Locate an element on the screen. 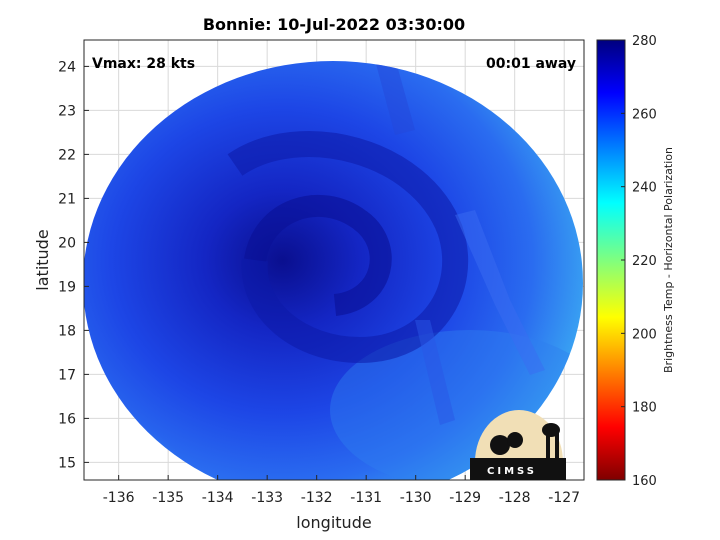  colorbar-tick-label: 240 is located at coordinates (644, 188).